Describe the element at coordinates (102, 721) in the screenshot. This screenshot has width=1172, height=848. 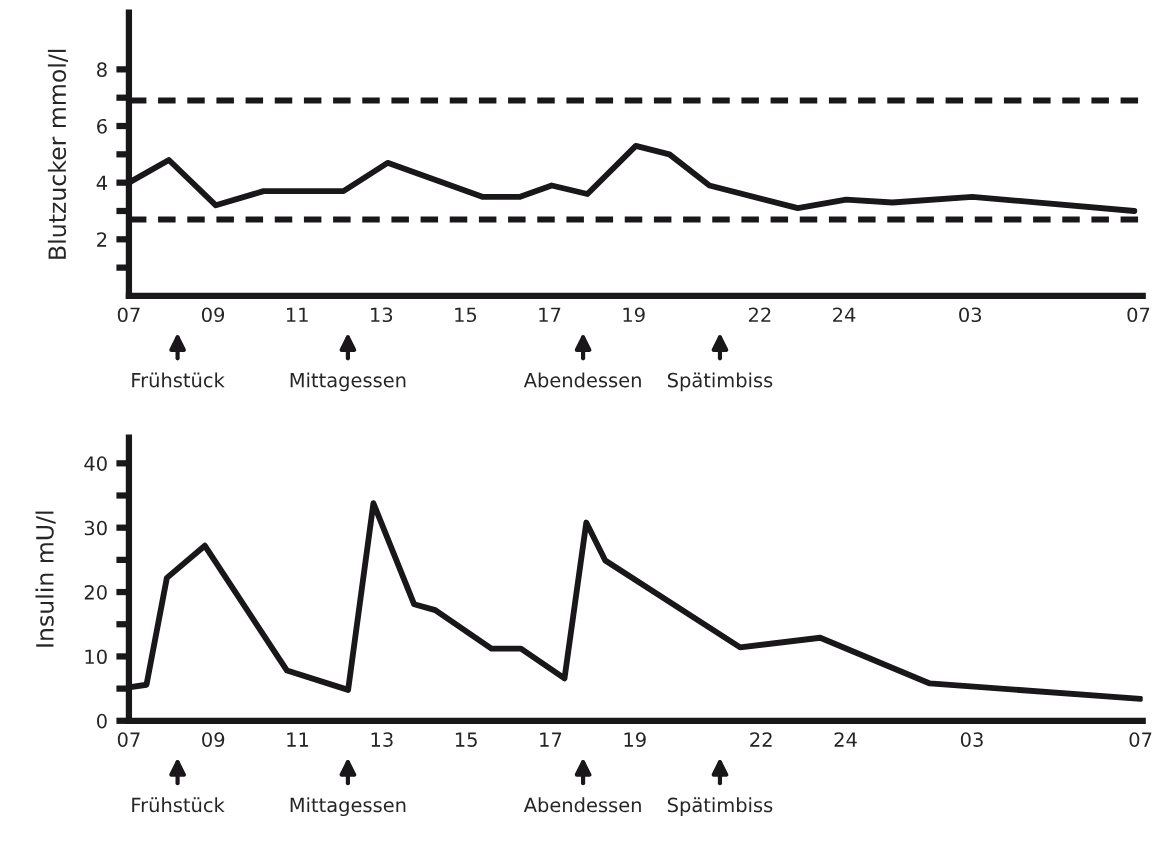
I see `y-tick-label: 0` at that location.